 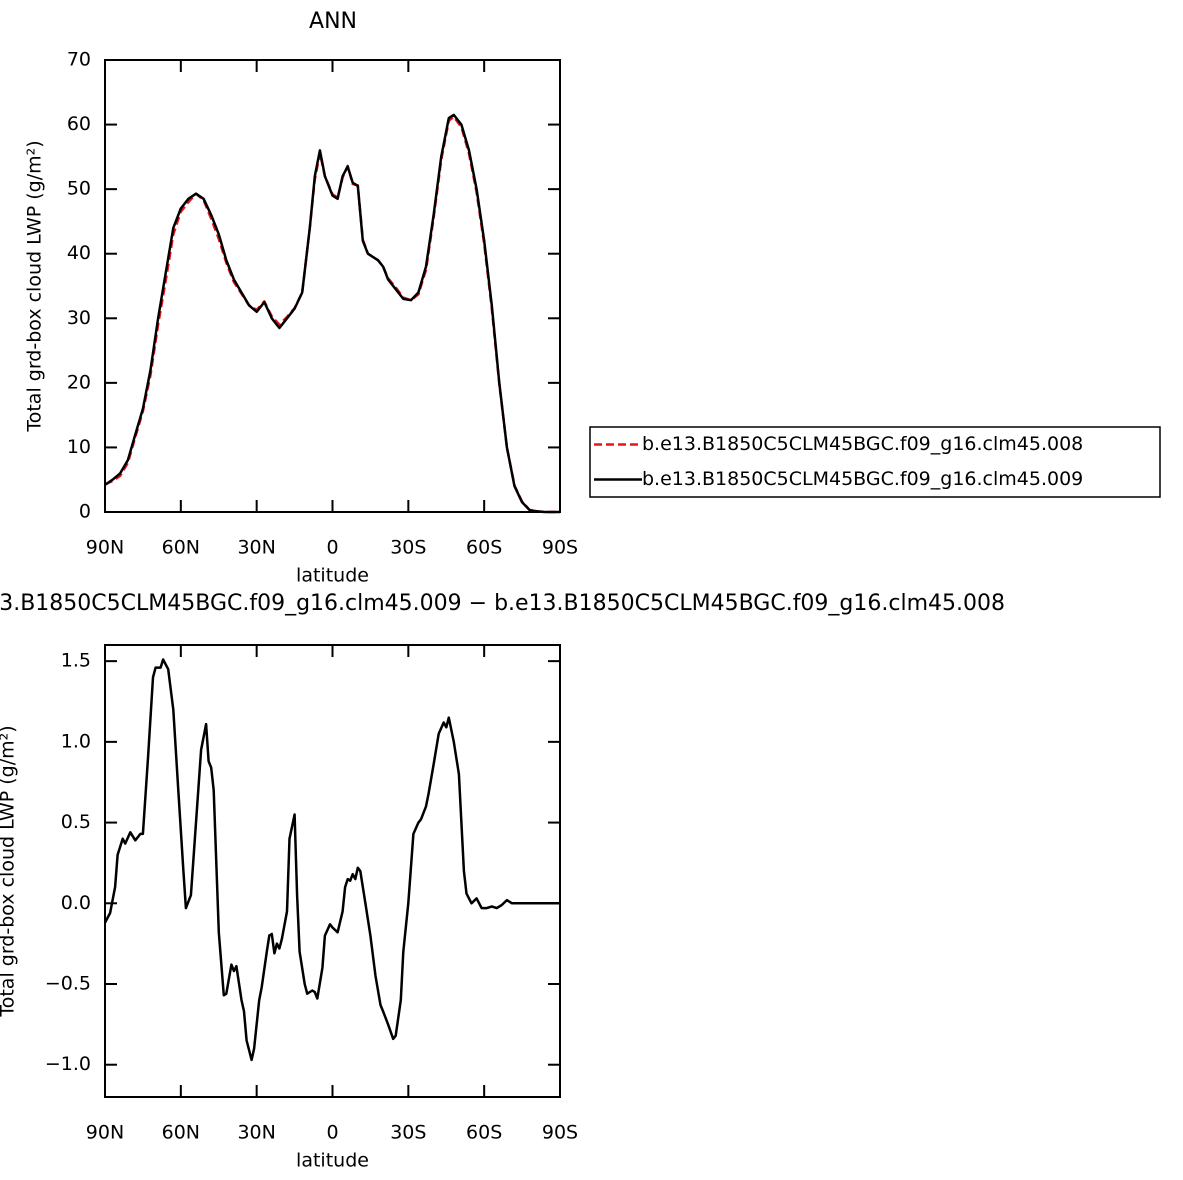 I want to click on y-tick-label: 0, so click(x=85, y=512).